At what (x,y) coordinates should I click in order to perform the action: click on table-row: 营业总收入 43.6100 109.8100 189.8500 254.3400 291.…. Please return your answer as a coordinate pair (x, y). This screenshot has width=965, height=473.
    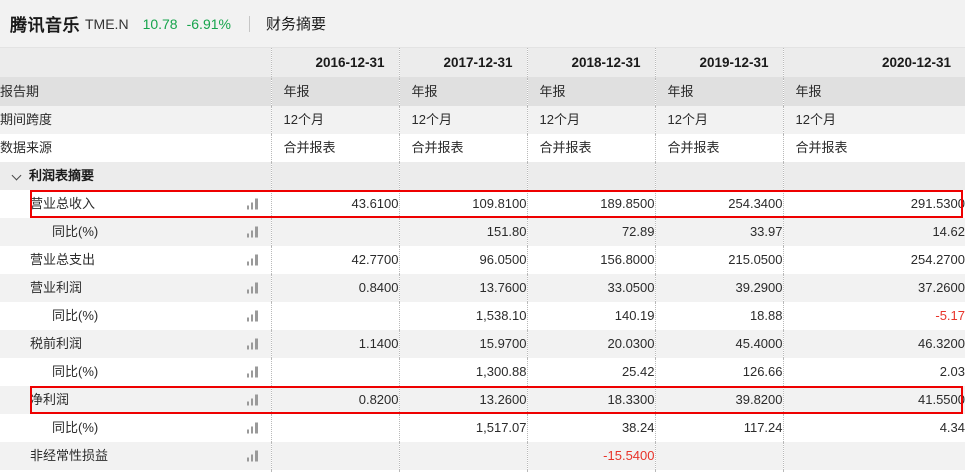
    Looking at the image, I should click on (482, 204).